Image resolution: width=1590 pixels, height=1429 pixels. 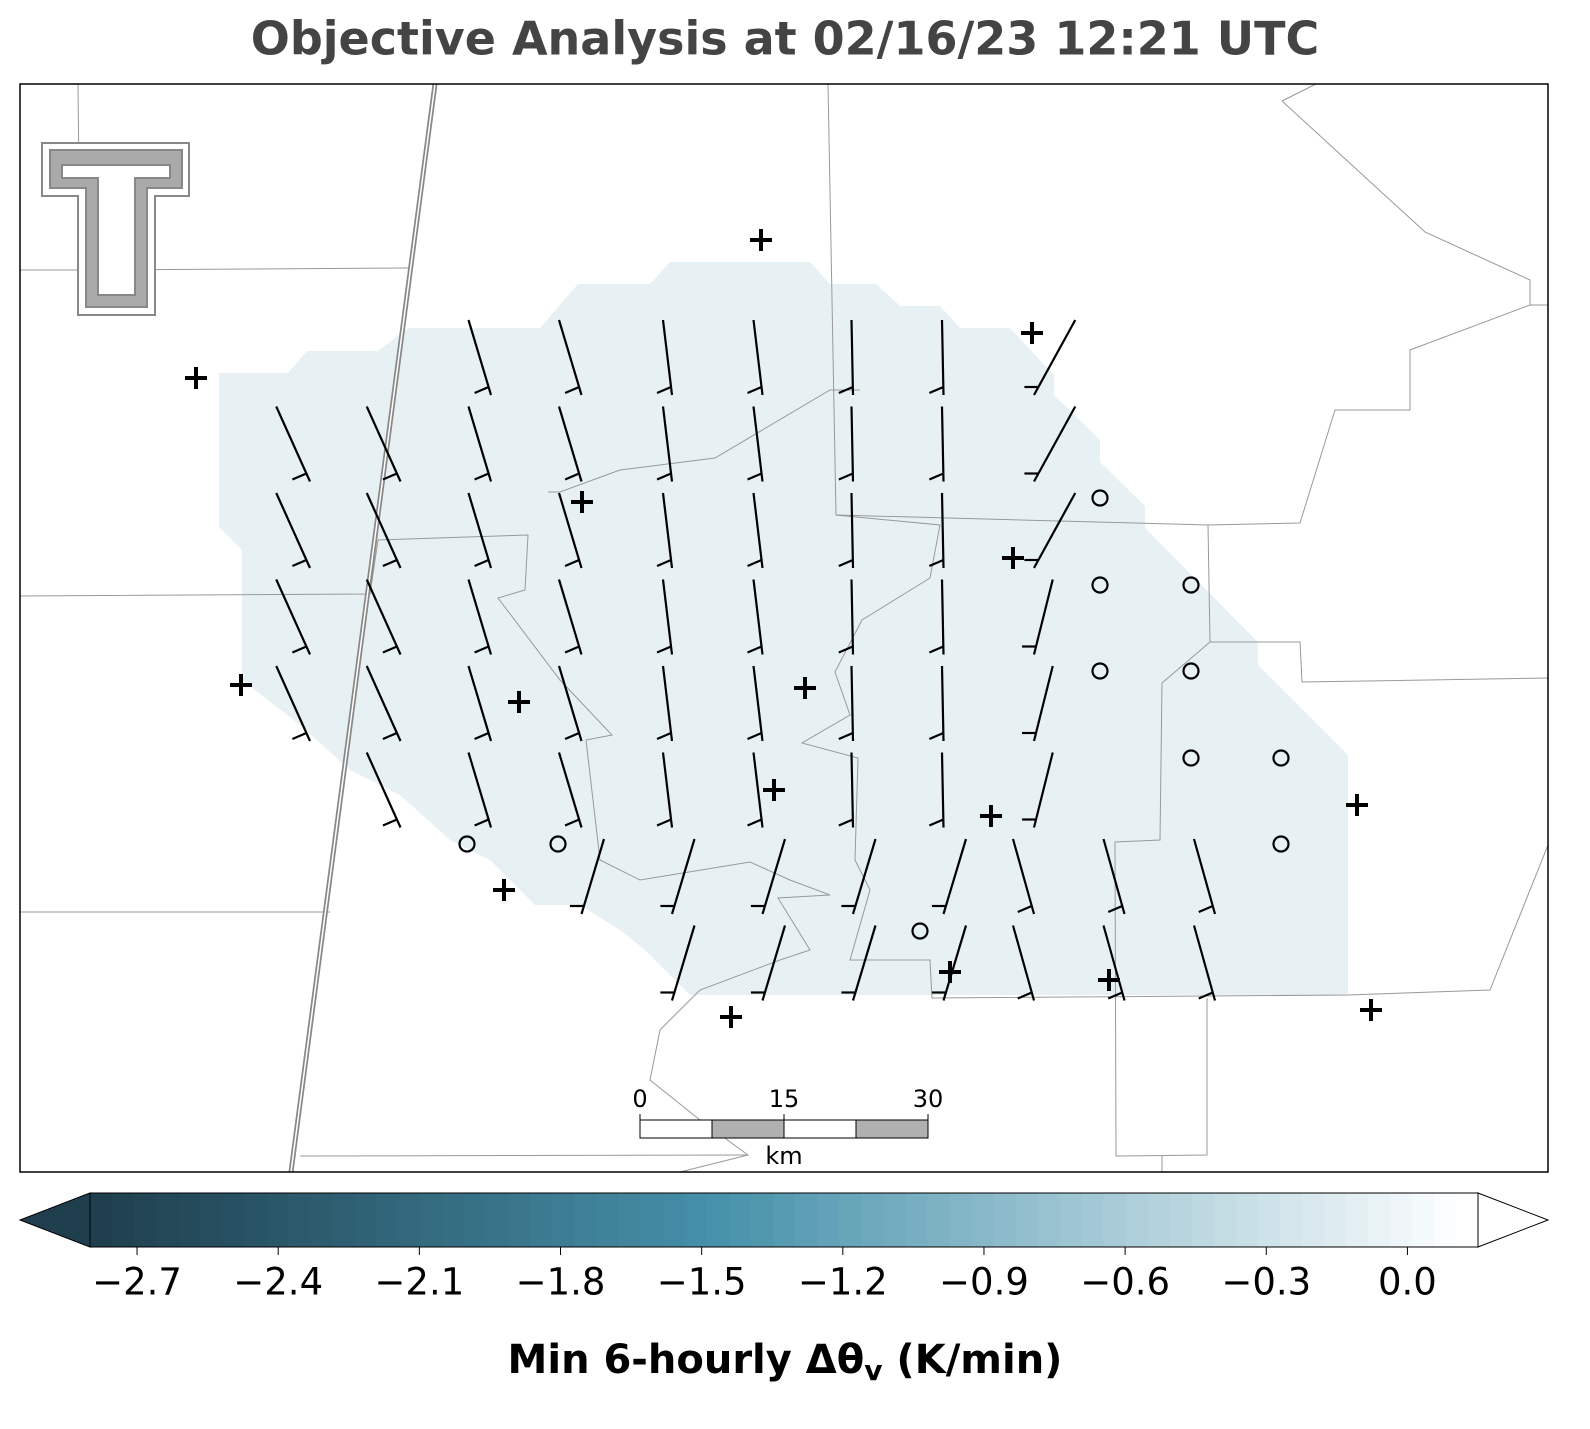 I want to click on colorbar-extend-low, so click(x=54, y=1220).